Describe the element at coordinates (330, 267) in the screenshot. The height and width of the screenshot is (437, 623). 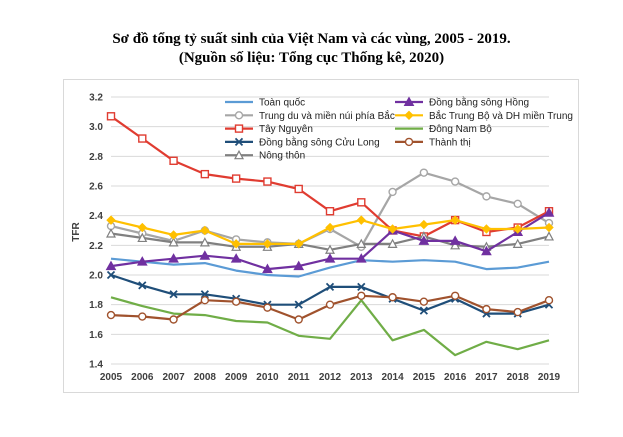
I see `series-0-line` at that location.